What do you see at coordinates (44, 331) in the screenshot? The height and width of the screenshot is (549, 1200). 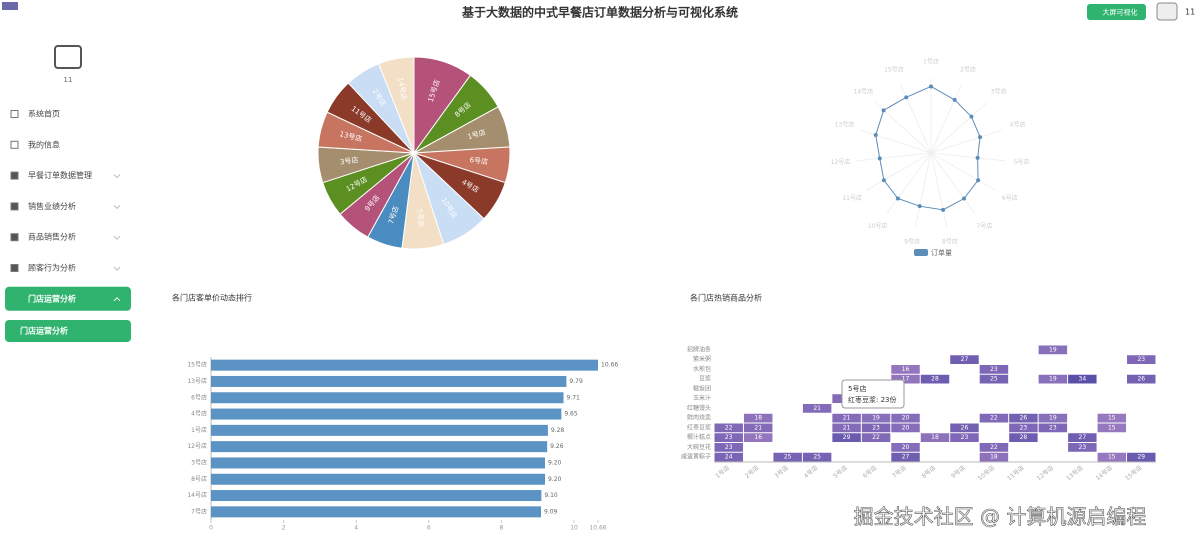 I see `submenu-label: 门店运营分析` at bounding box center [44, 331].